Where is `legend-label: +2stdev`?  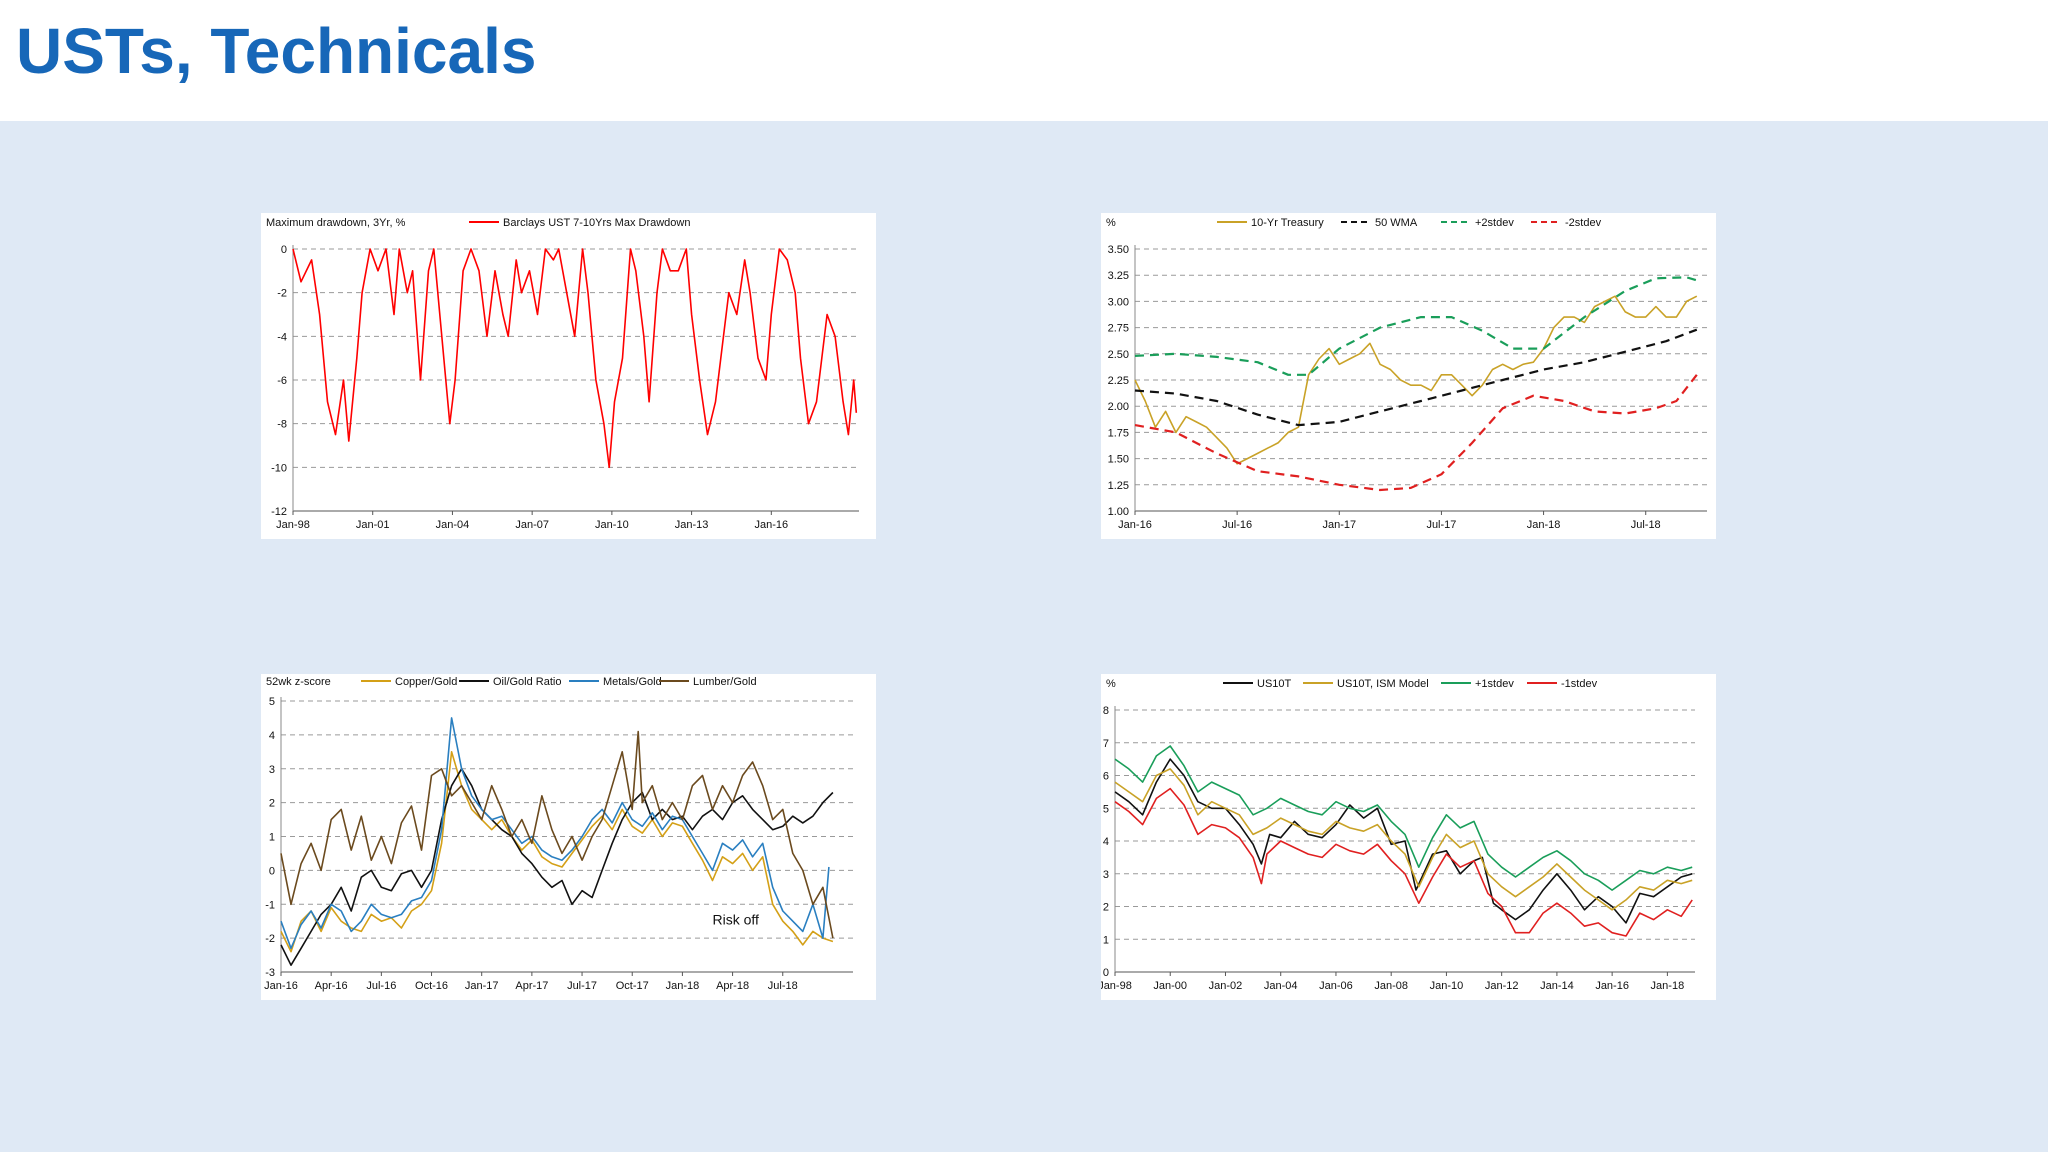
legend-label: +2stdev is located at coordinates (1494, 223).